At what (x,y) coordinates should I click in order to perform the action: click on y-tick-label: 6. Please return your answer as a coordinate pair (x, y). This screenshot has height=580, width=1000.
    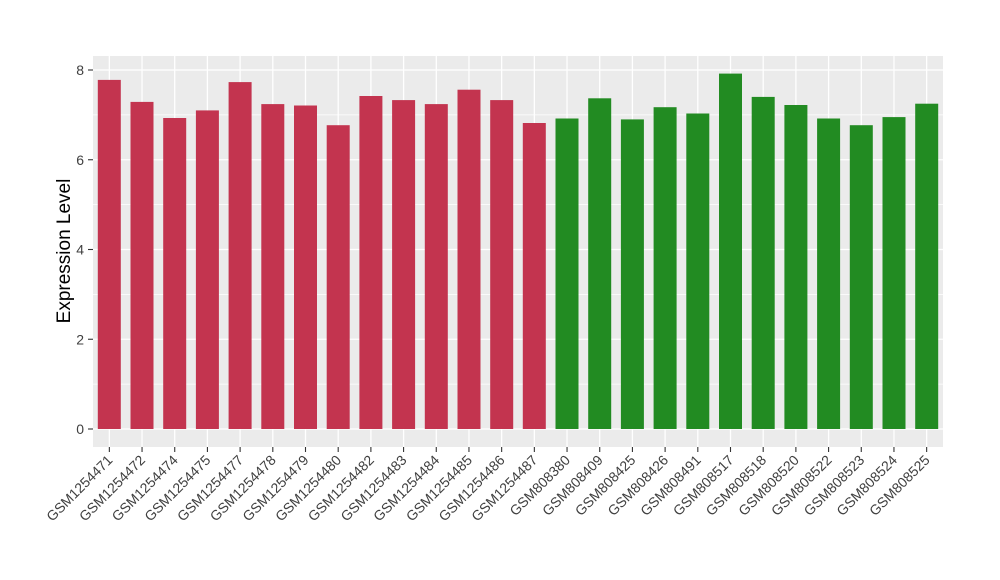
    Looking at the image, I should click on (80, 160).